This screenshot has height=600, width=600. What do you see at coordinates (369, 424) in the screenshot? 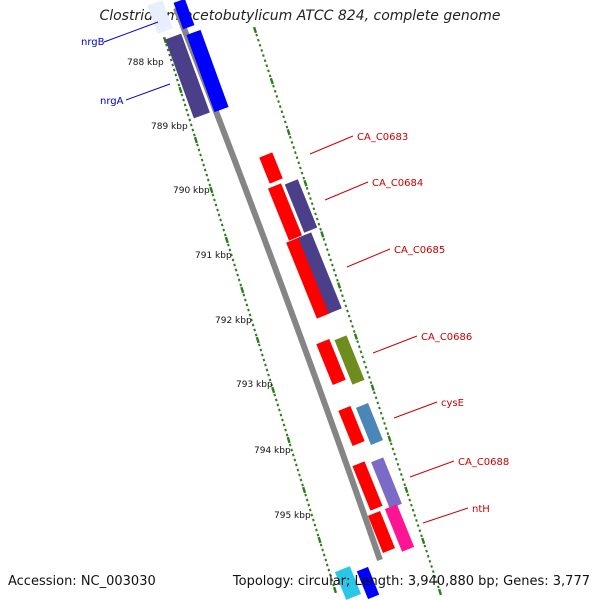
I see `gene-block-cysE` at bounding box center [369, 424].